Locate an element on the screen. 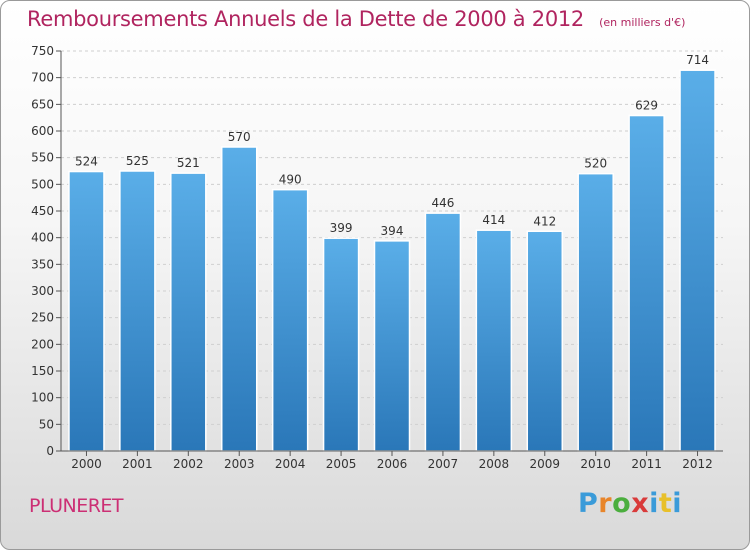  place-name: PLUNERET is located at coordinates (76, 506).